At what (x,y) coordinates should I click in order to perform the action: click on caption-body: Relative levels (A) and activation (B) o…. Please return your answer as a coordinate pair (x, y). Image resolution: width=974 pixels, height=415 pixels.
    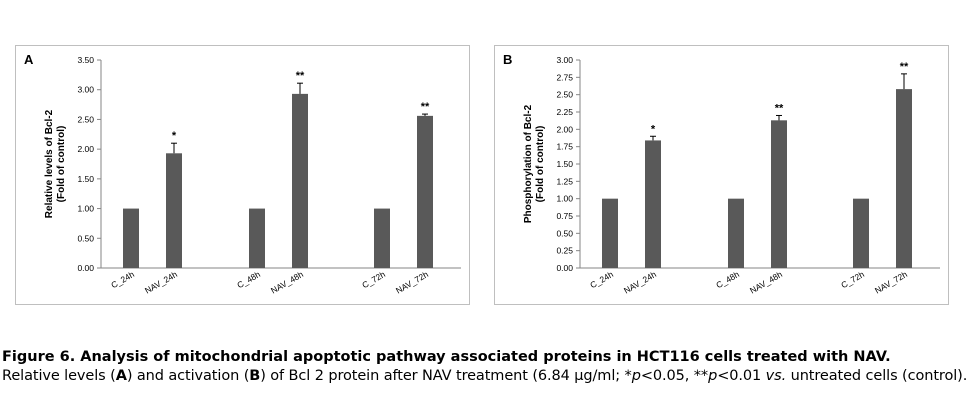
    Looking at the image, I should click on (487, 376).